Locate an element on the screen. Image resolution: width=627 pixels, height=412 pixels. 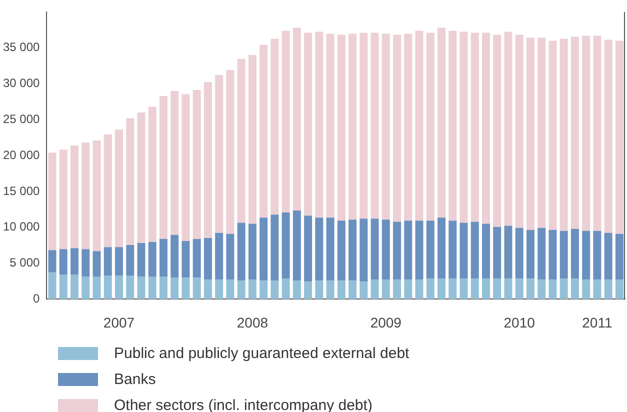
legend-label: Public and publicly guaranteed external debt is located at coordinates (262, 353).